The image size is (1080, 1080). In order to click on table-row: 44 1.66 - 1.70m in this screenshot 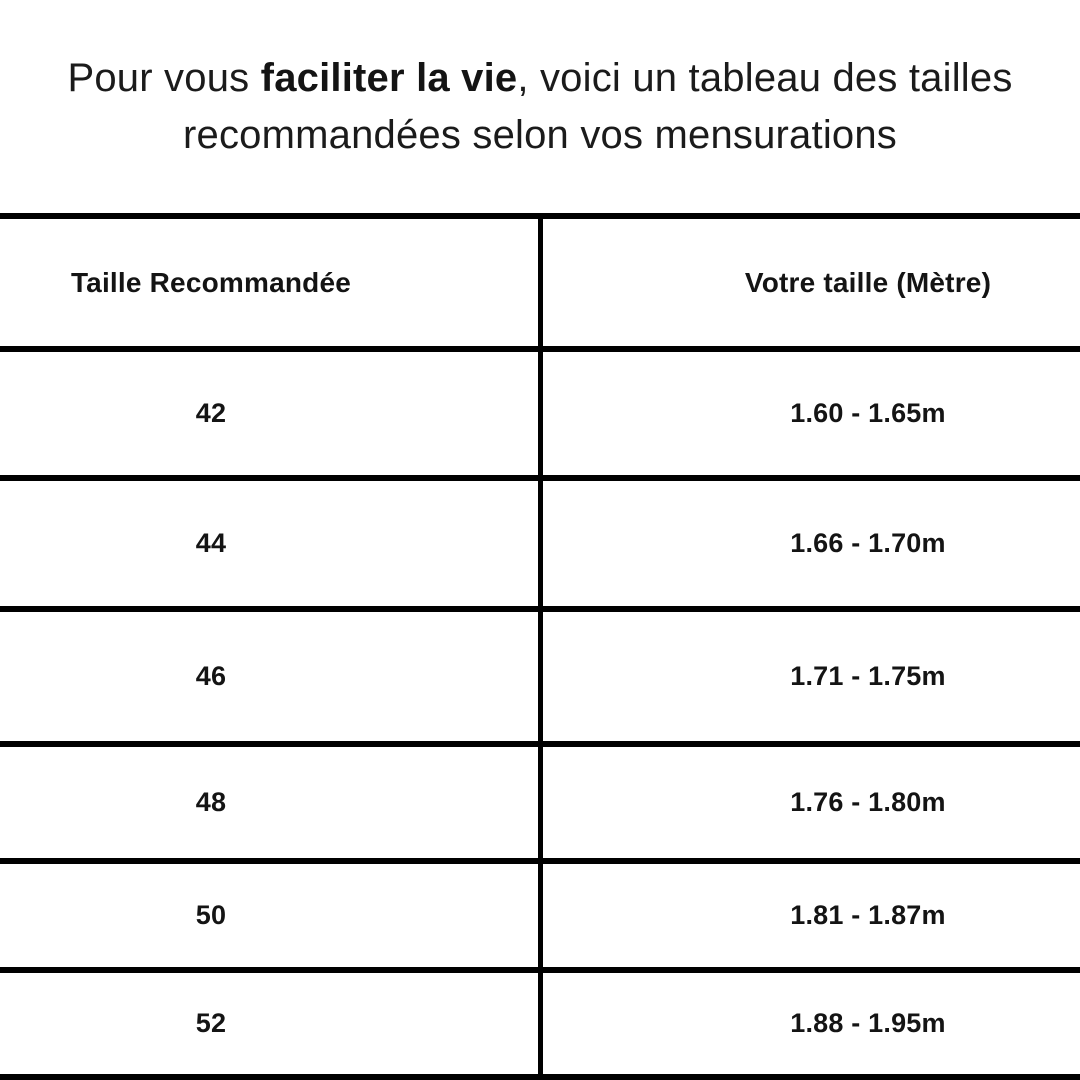, I will do `click(540, 546)`.